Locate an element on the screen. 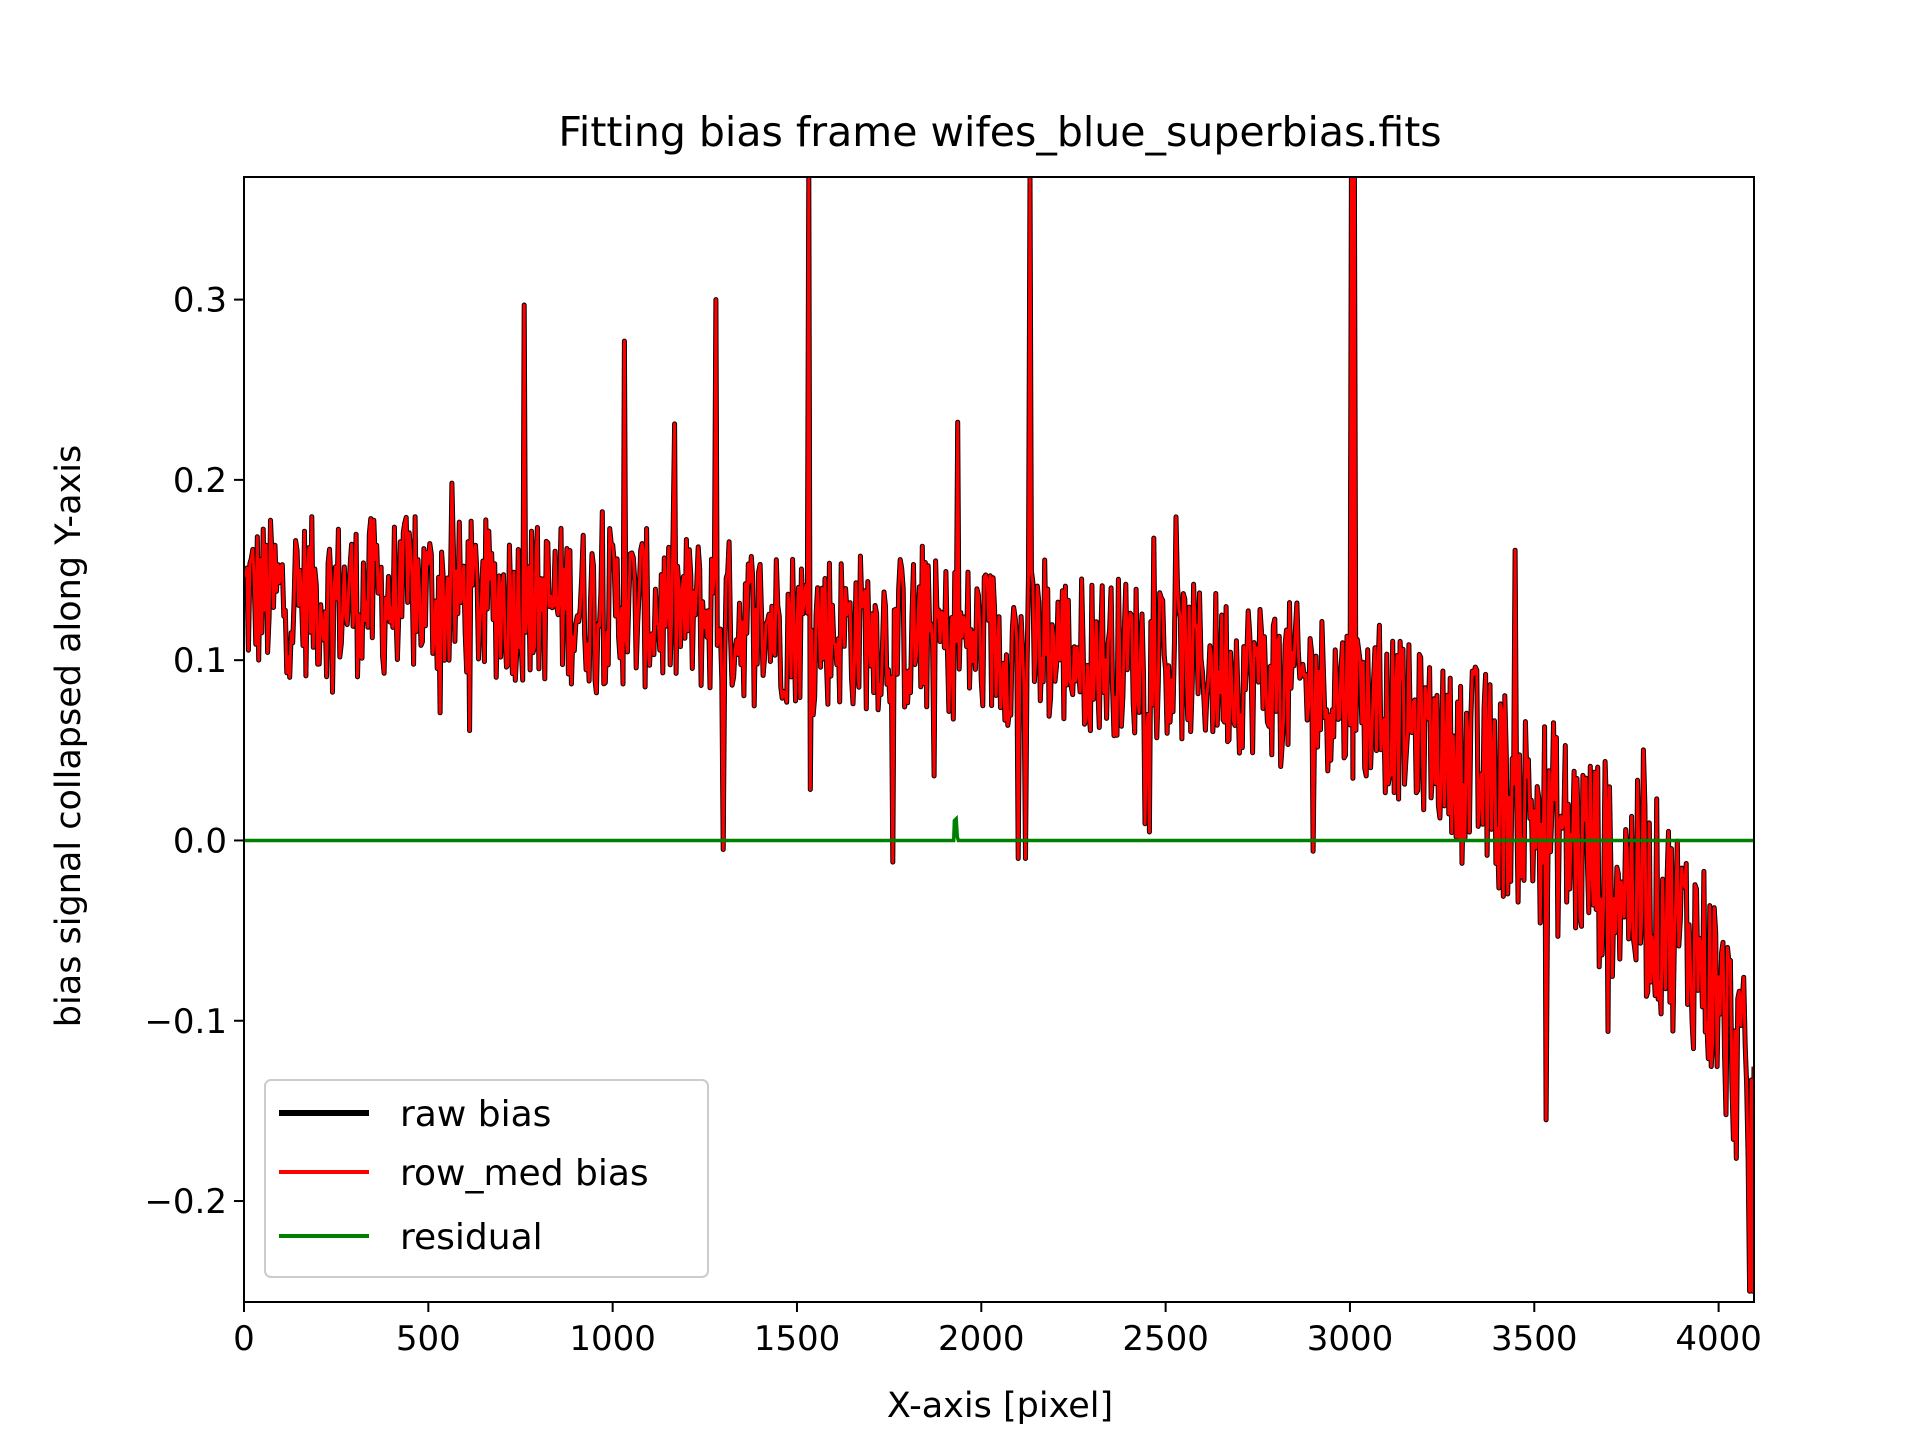 The image size is (1920, 1440). legend: raw bias row_med bias residual is located at coordinates (486, 1178).